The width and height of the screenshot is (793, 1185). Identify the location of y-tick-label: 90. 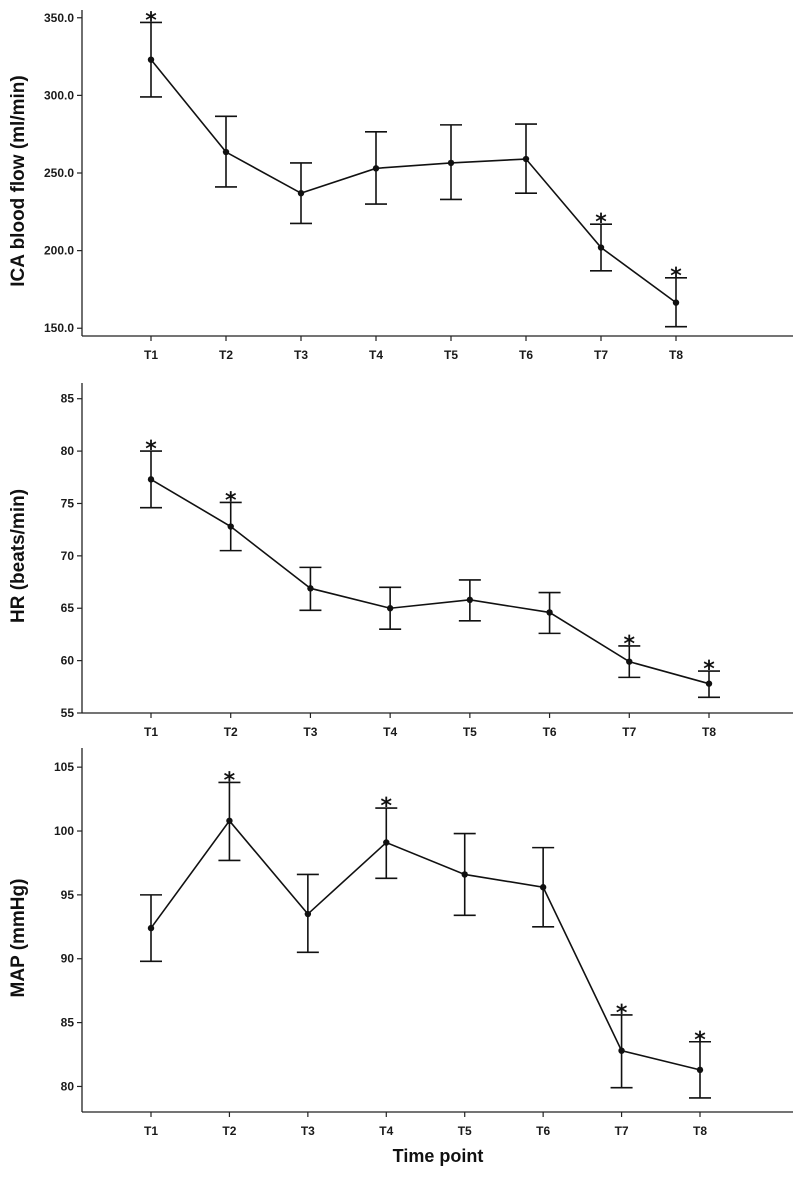
(68, 959).